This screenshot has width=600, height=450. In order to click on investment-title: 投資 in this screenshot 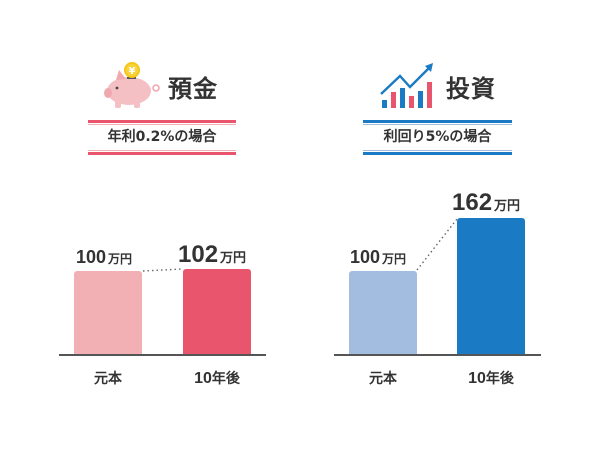, I will do `click(471, 89)`.